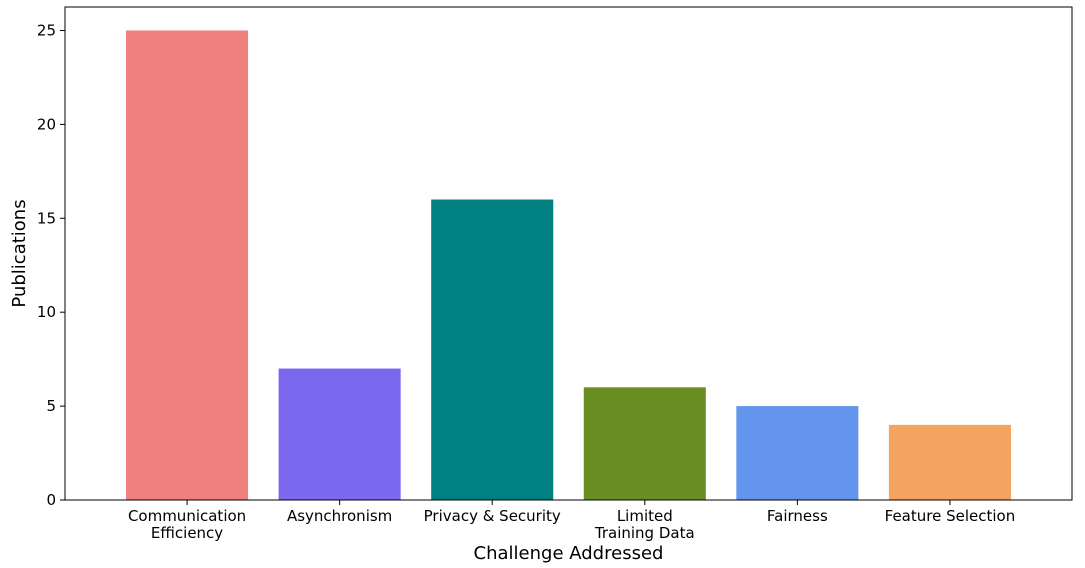 The width and height of the screenshot is (1085, 568). I want to click on x-tick-label-line: Efficiency, so click(187, 533).